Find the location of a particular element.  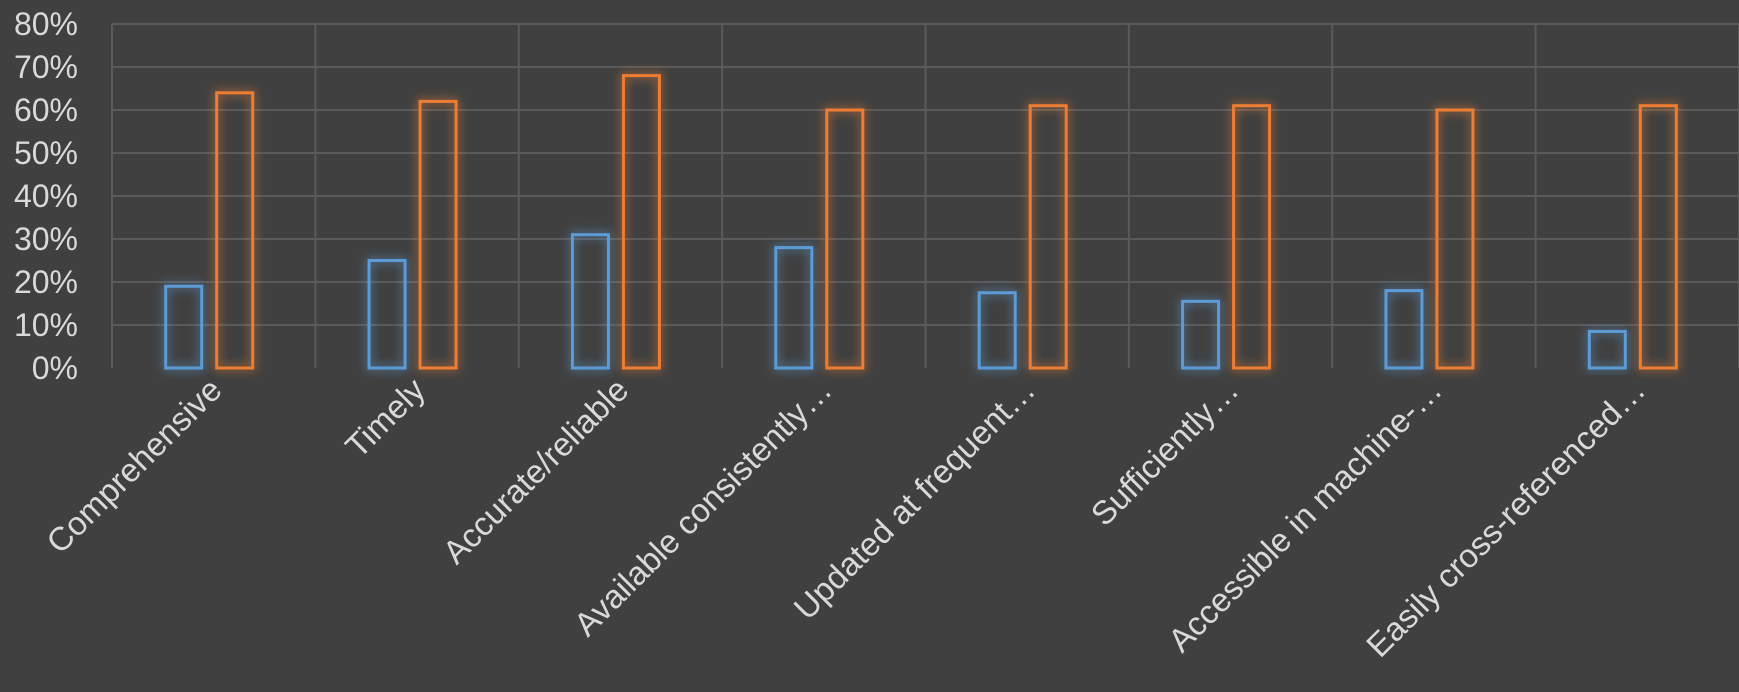

y-tick-label: 10% is located at coordinates (46, 325).